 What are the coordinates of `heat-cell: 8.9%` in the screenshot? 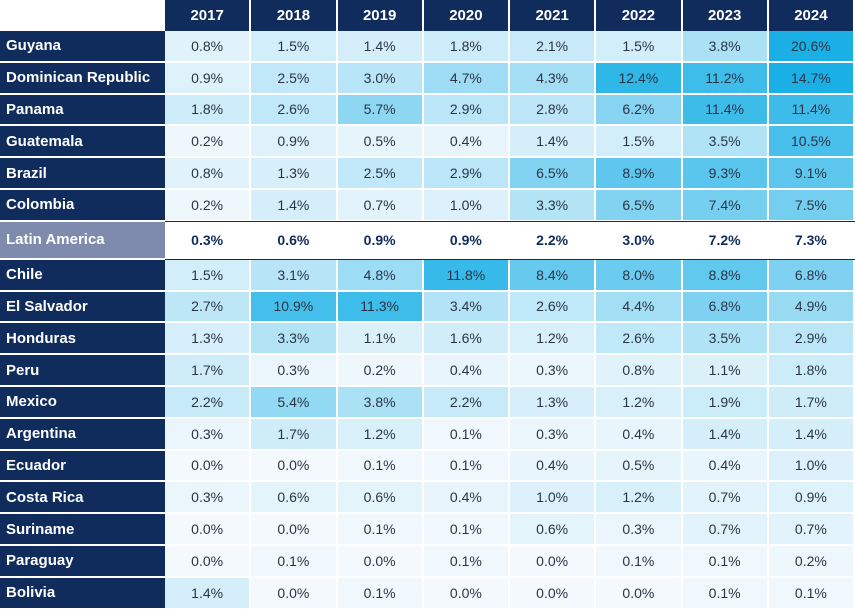 It's located at (639, 174).